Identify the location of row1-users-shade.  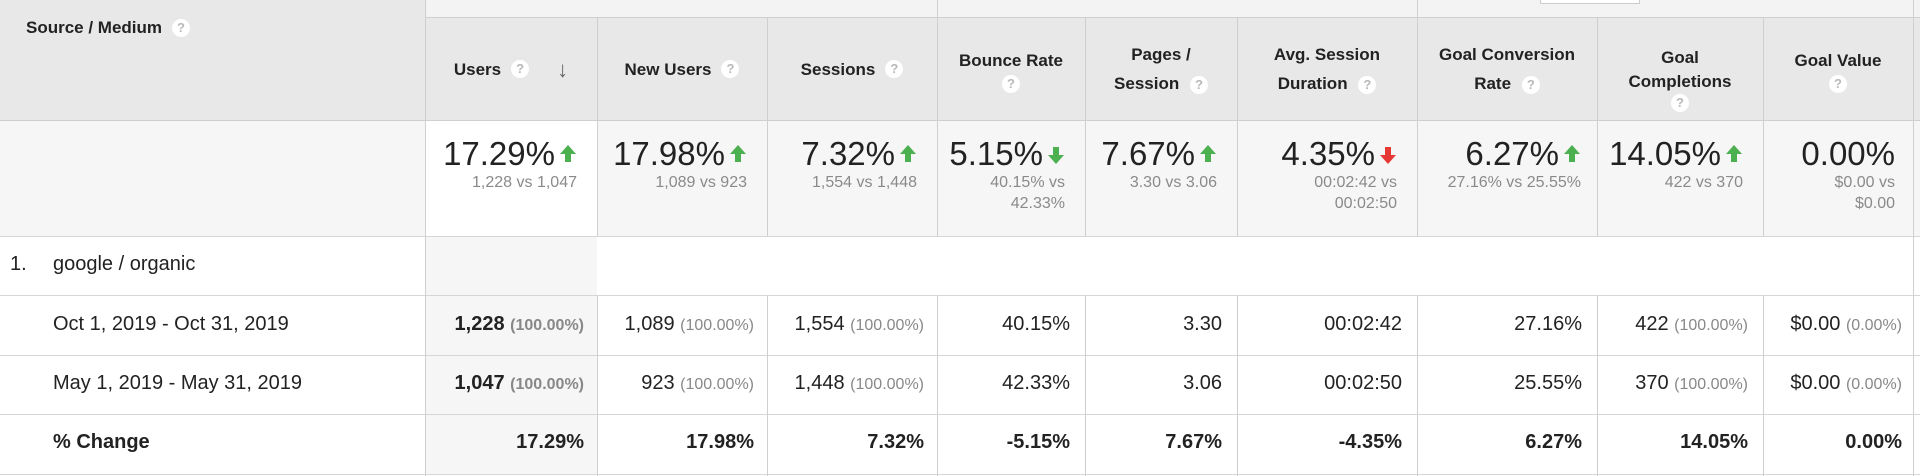
(511, 325).